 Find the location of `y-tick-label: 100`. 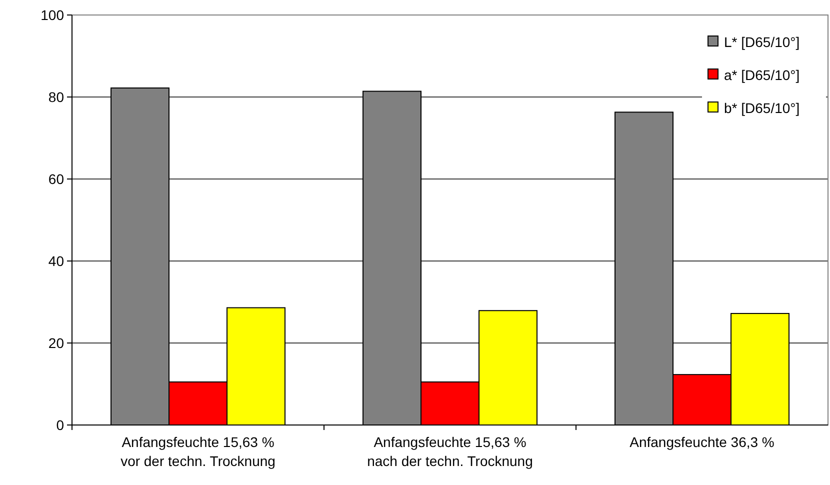

y-tick-label: 100 is located at coordinates (52, 14).